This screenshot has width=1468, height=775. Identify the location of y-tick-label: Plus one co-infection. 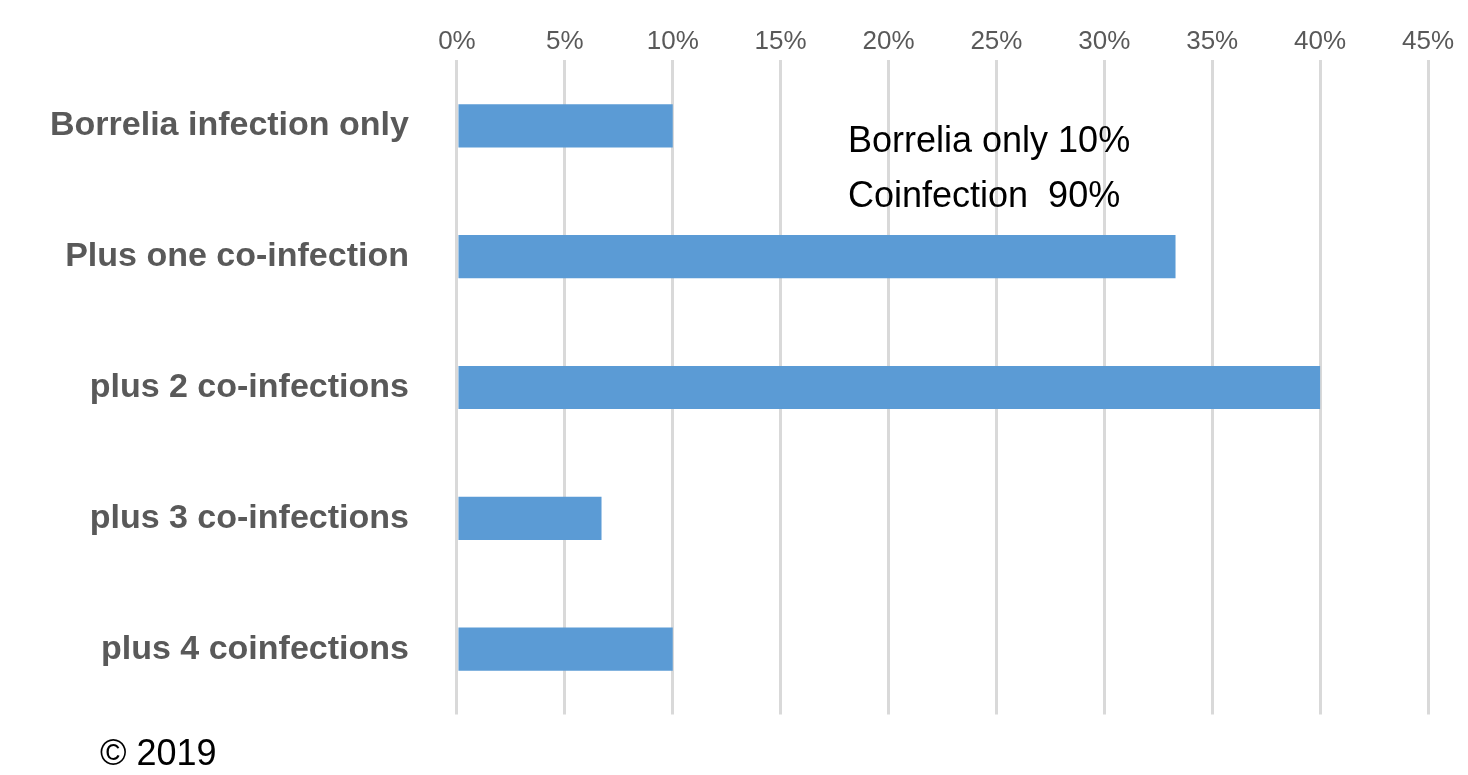
(237, 254).